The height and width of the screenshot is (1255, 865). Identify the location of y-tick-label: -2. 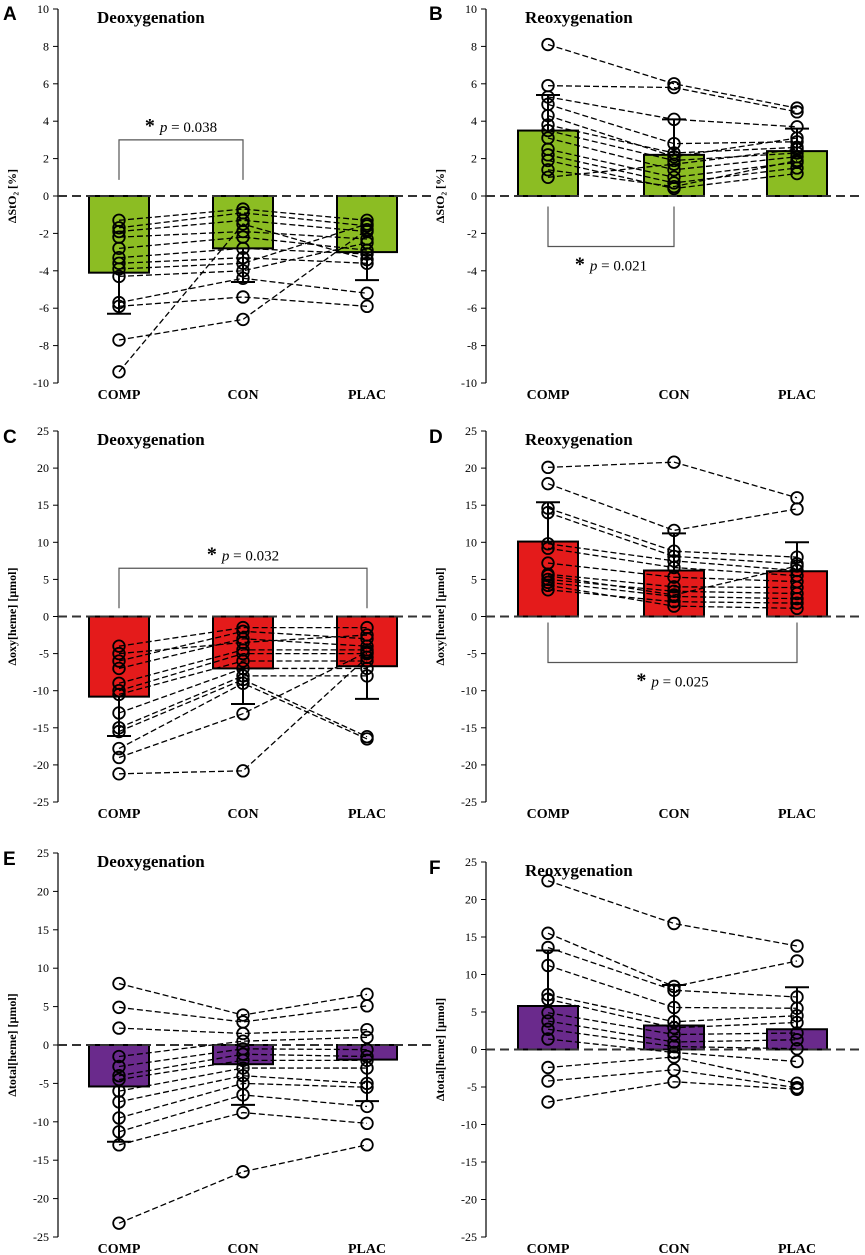
(44, 233).